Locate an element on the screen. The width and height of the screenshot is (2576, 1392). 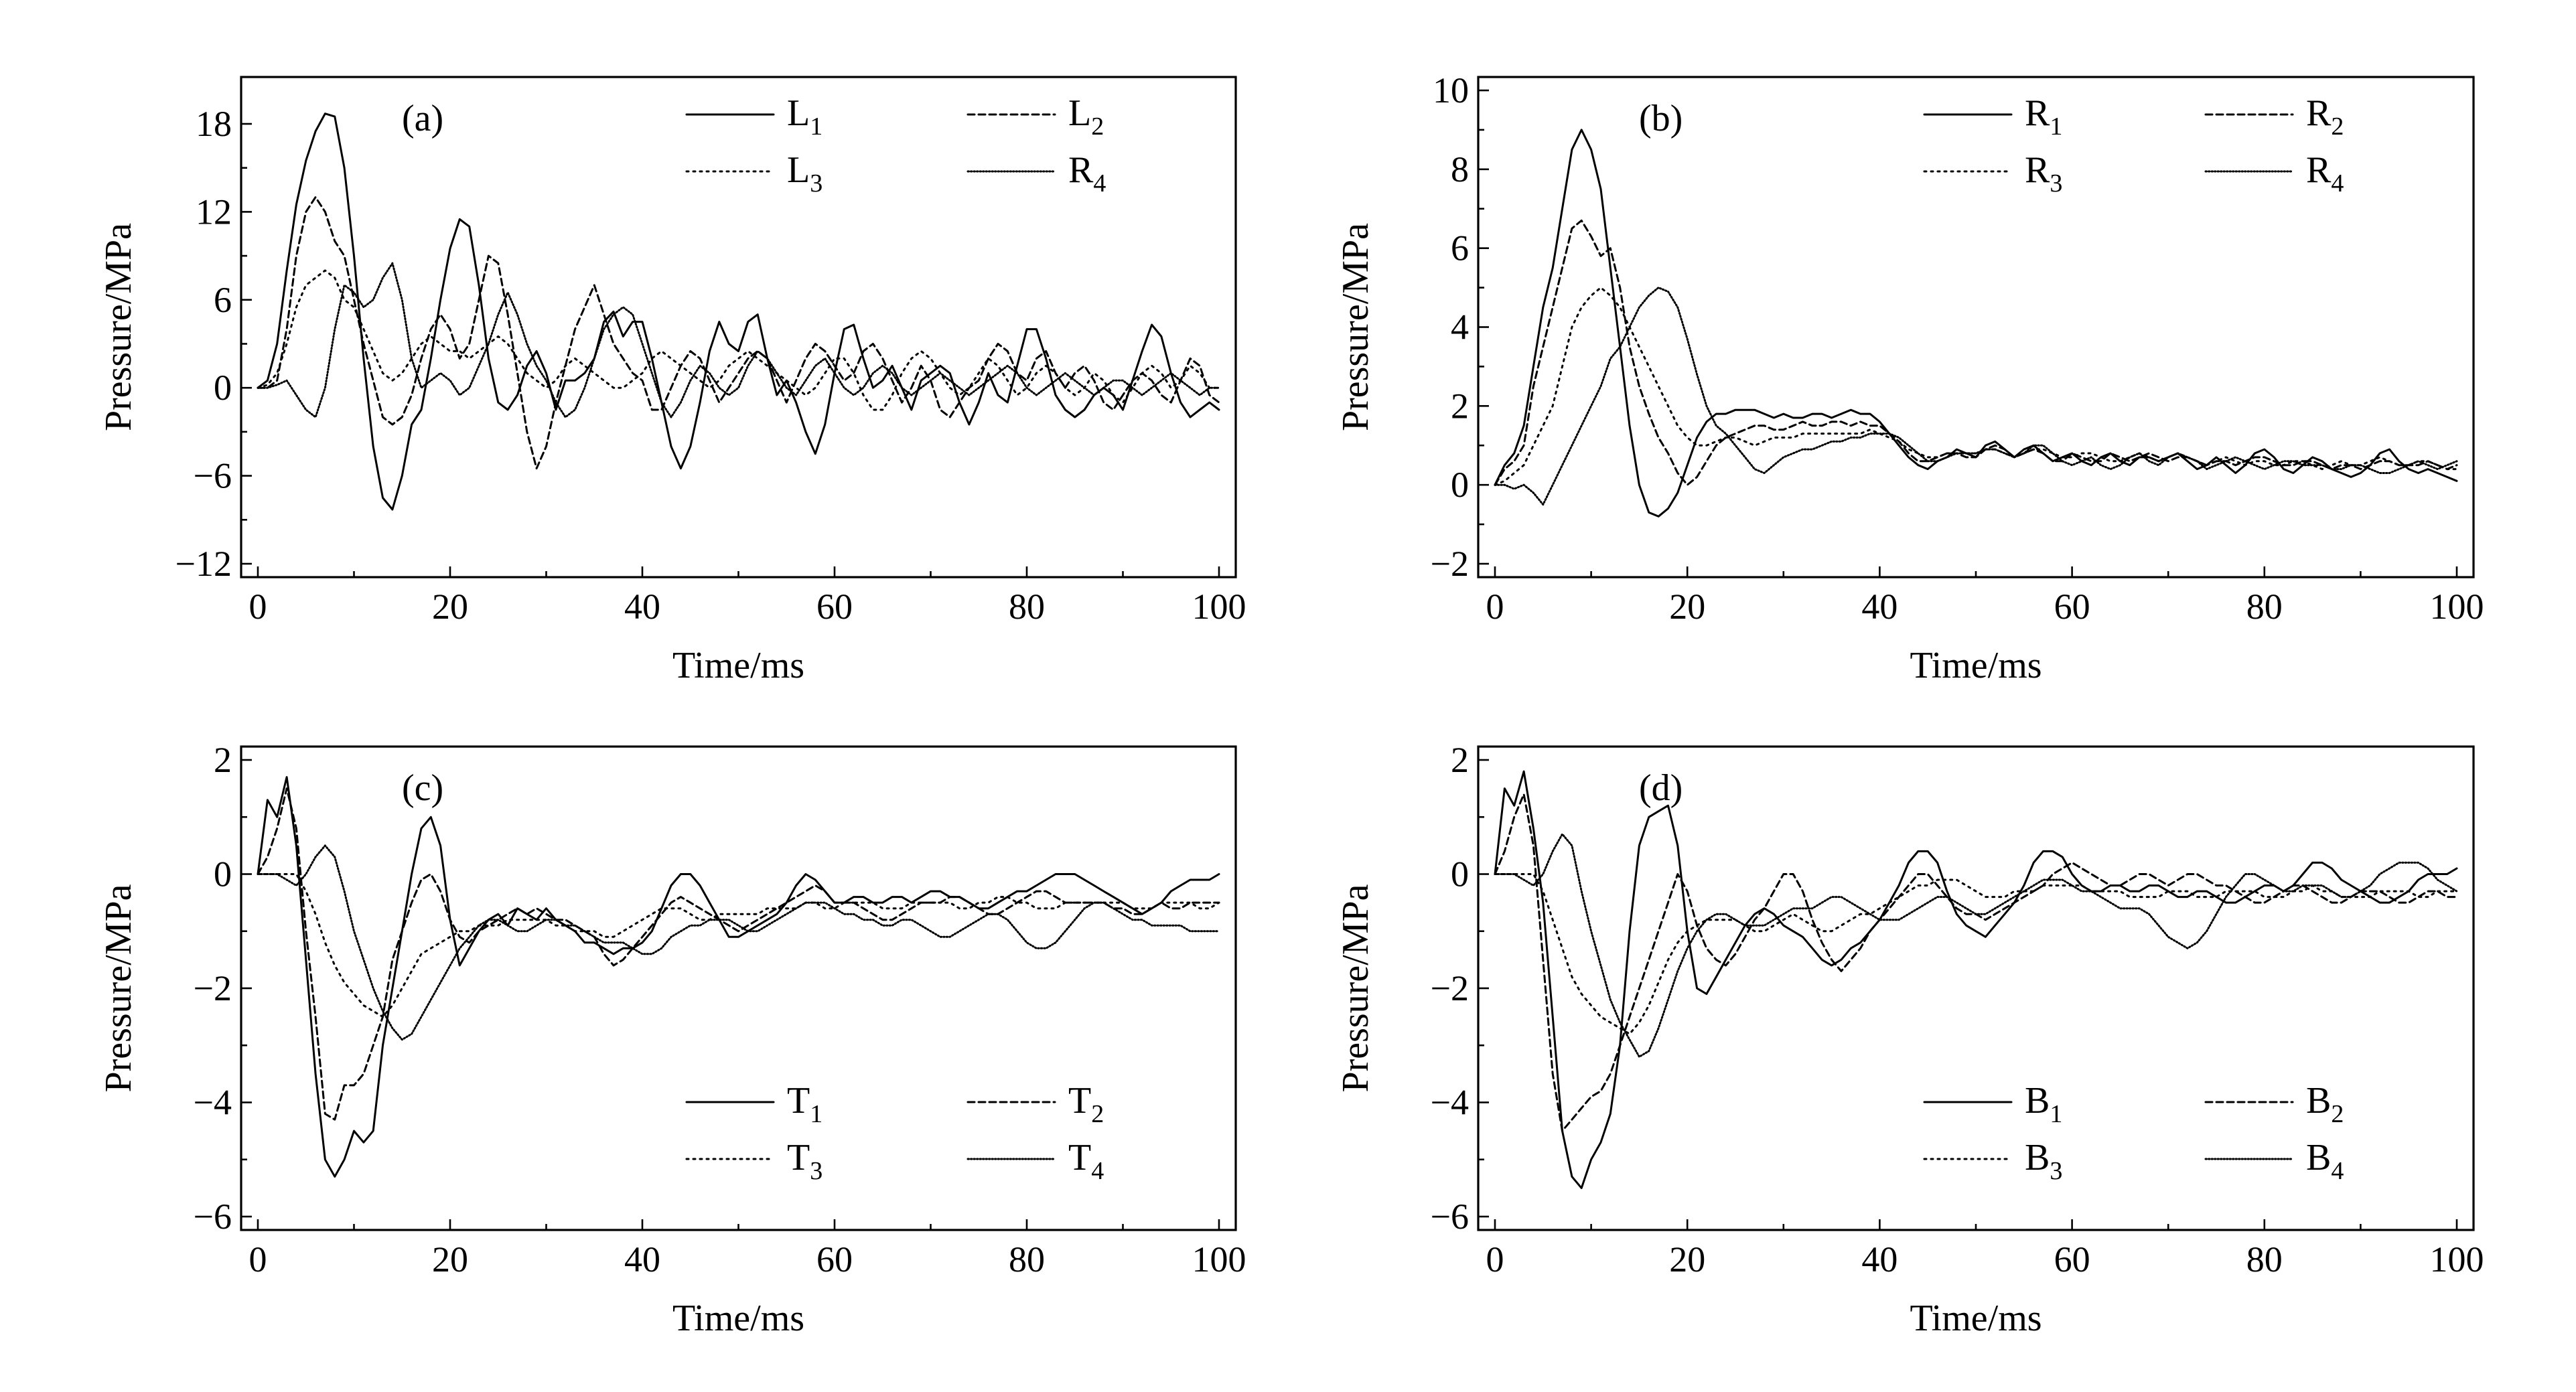
panel-label: (c) is located at coordinates (422, 788).